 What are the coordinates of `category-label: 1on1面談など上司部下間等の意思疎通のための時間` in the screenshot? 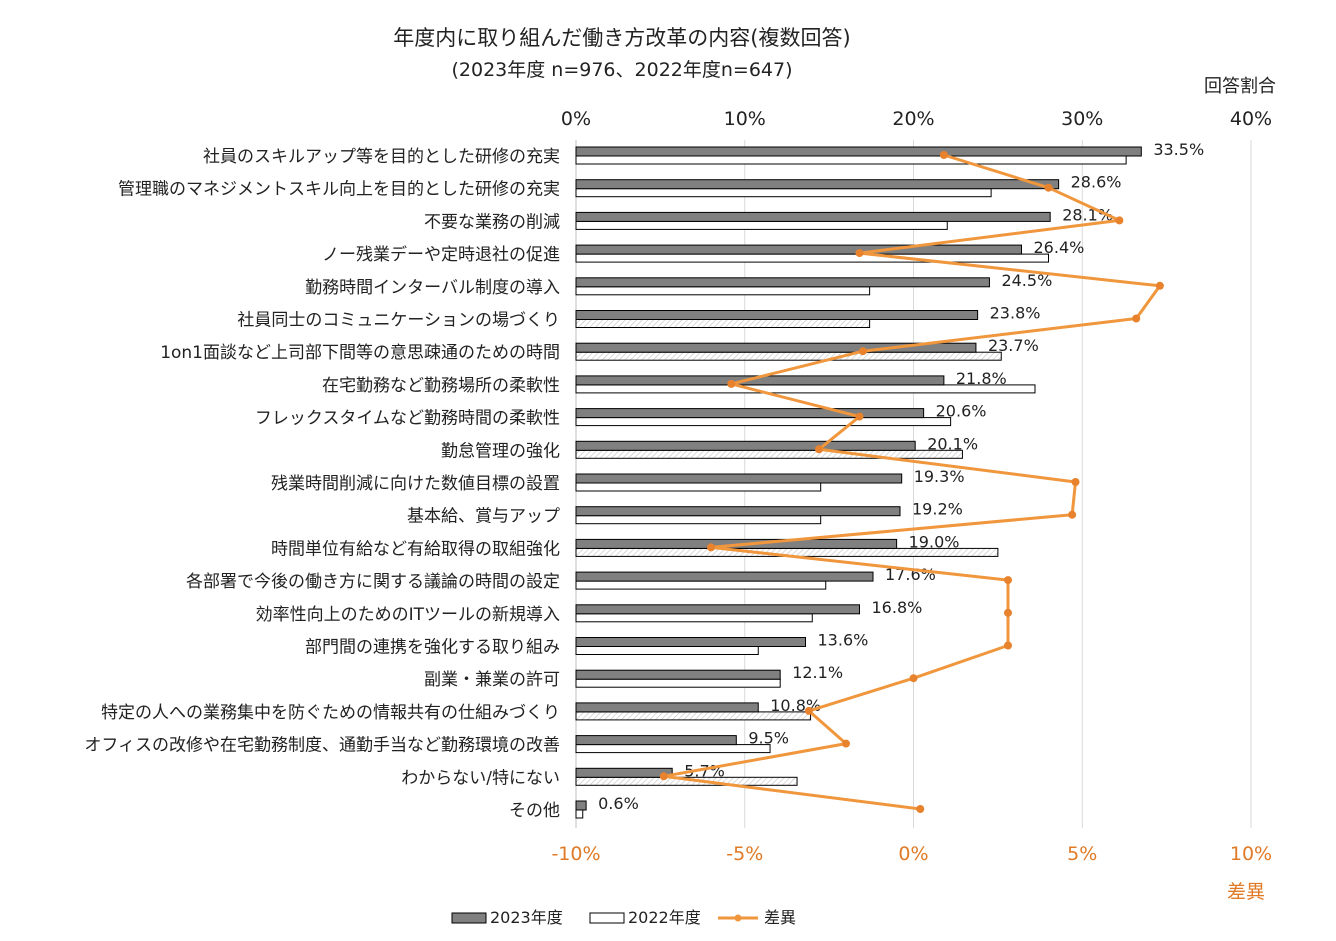 It's located at (360, 353).